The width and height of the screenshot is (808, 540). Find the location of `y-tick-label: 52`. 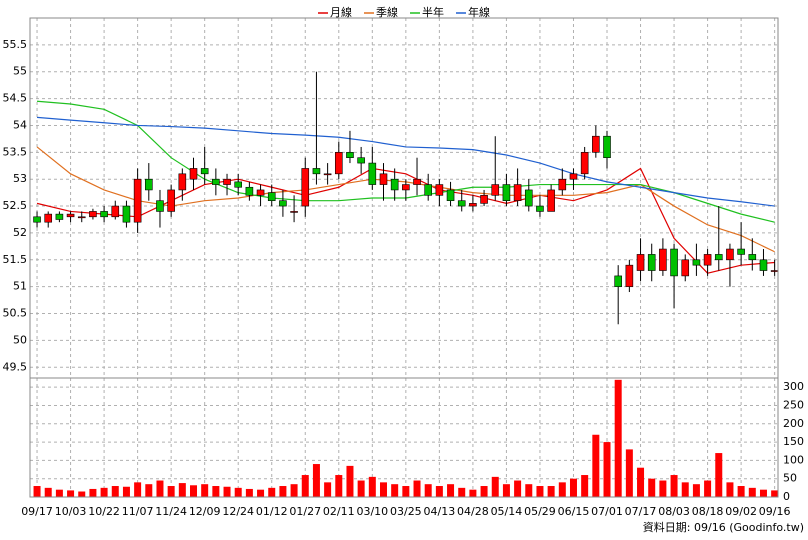

y-tick-label: 52 is located at coordinates (20, 232).